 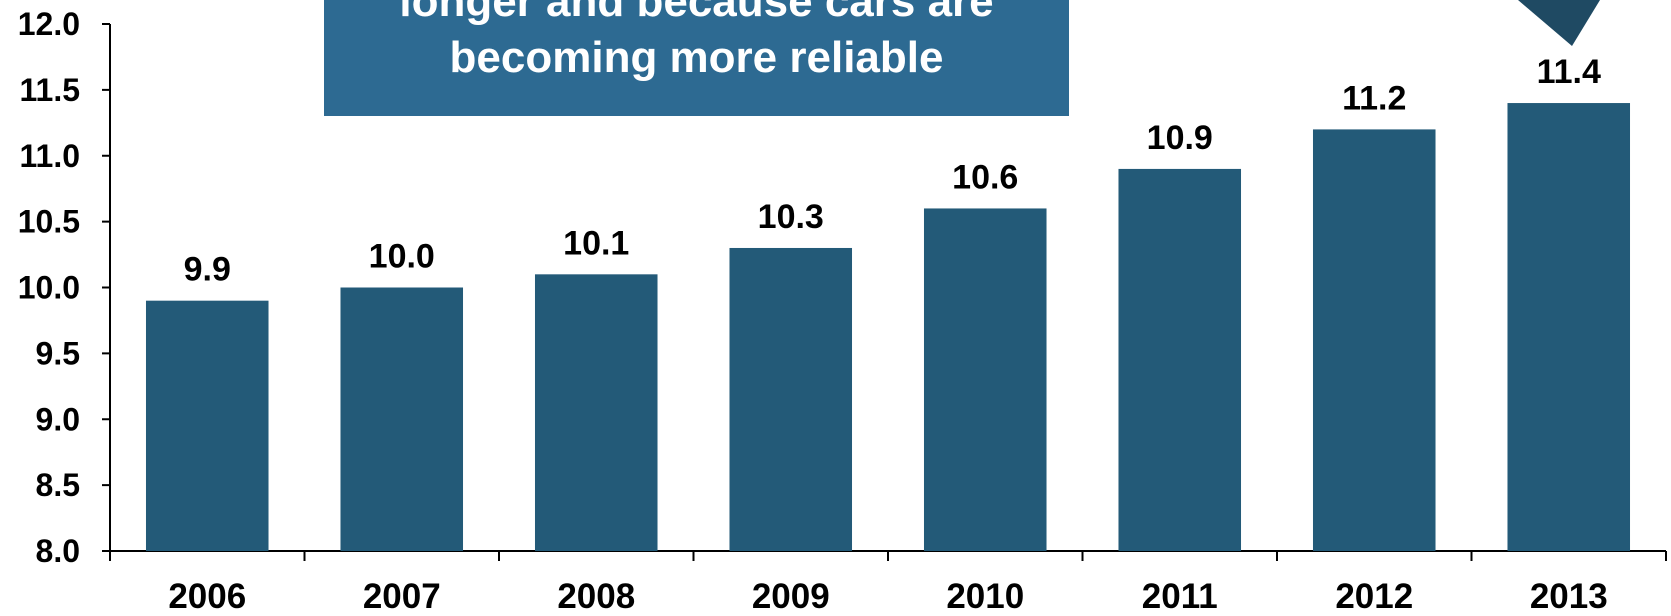 What do you see at coordinates (596, 412) in the screenshot?
I see `bar-2008` at bounding box center [596, 412].